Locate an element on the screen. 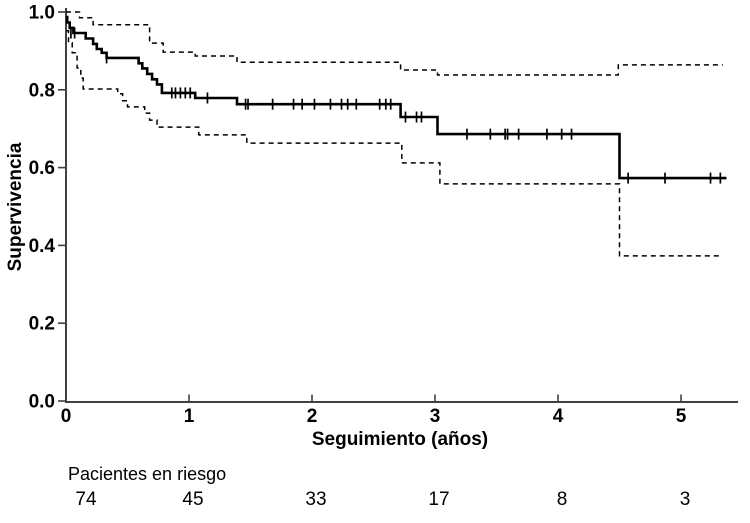 The width and height of the screenshot is (750, 523). x-axis-title: Seguimiento (años) is located at coordinates (400, 439).